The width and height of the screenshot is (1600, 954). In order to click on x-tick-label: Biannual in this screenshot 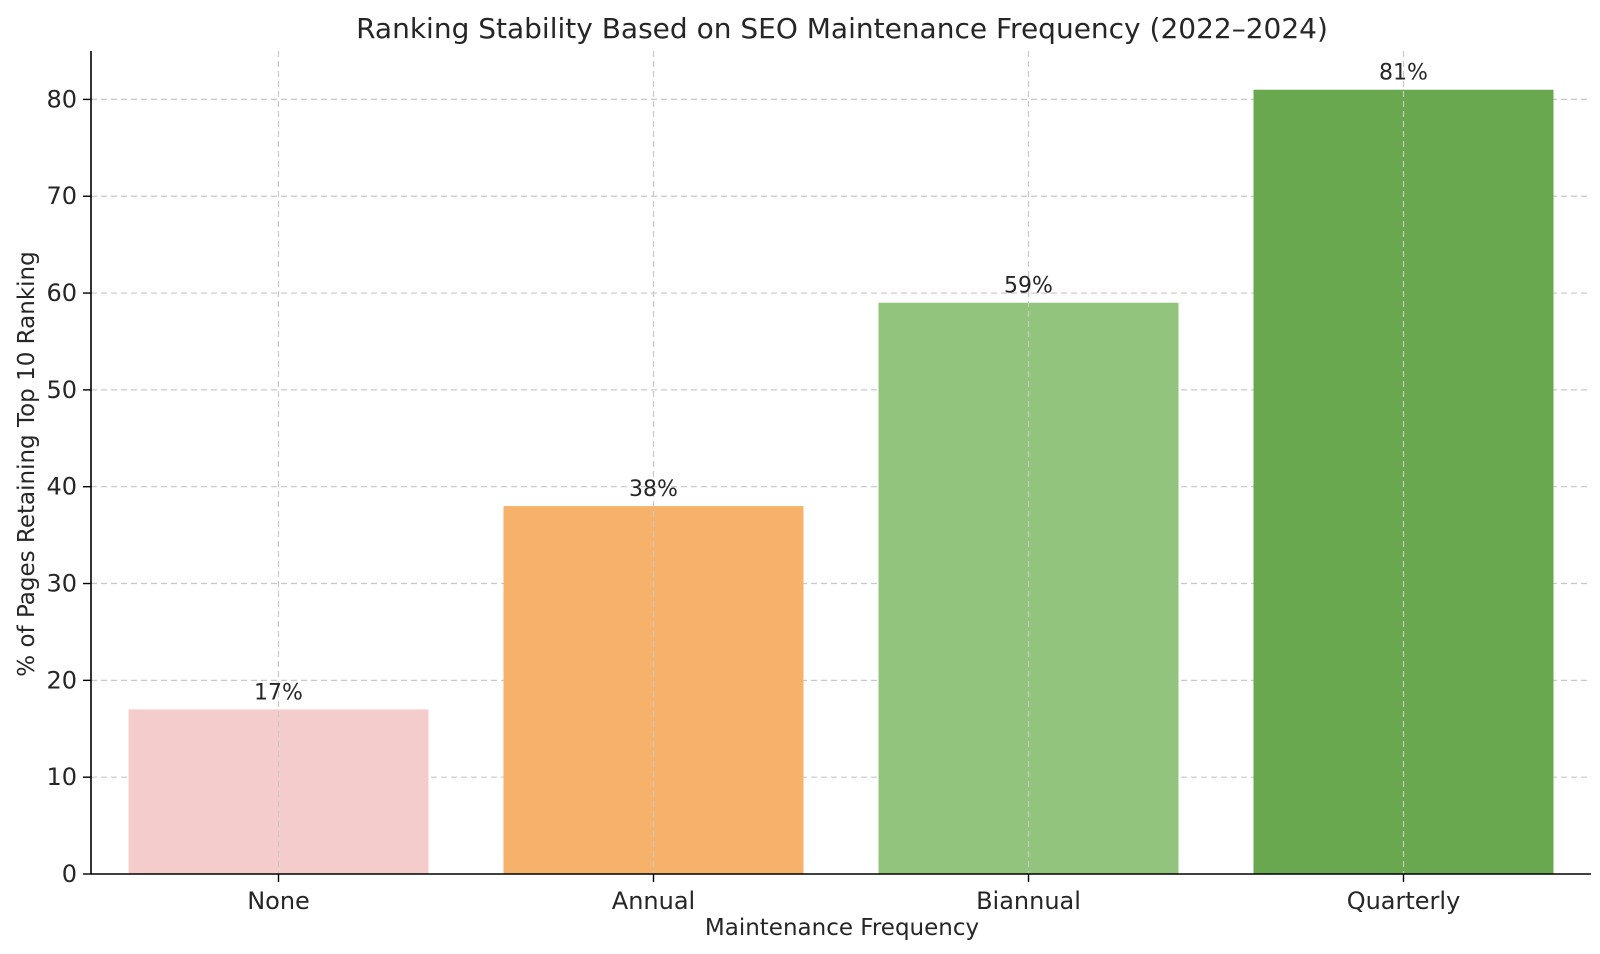, I will do `click(1028, 901)`.